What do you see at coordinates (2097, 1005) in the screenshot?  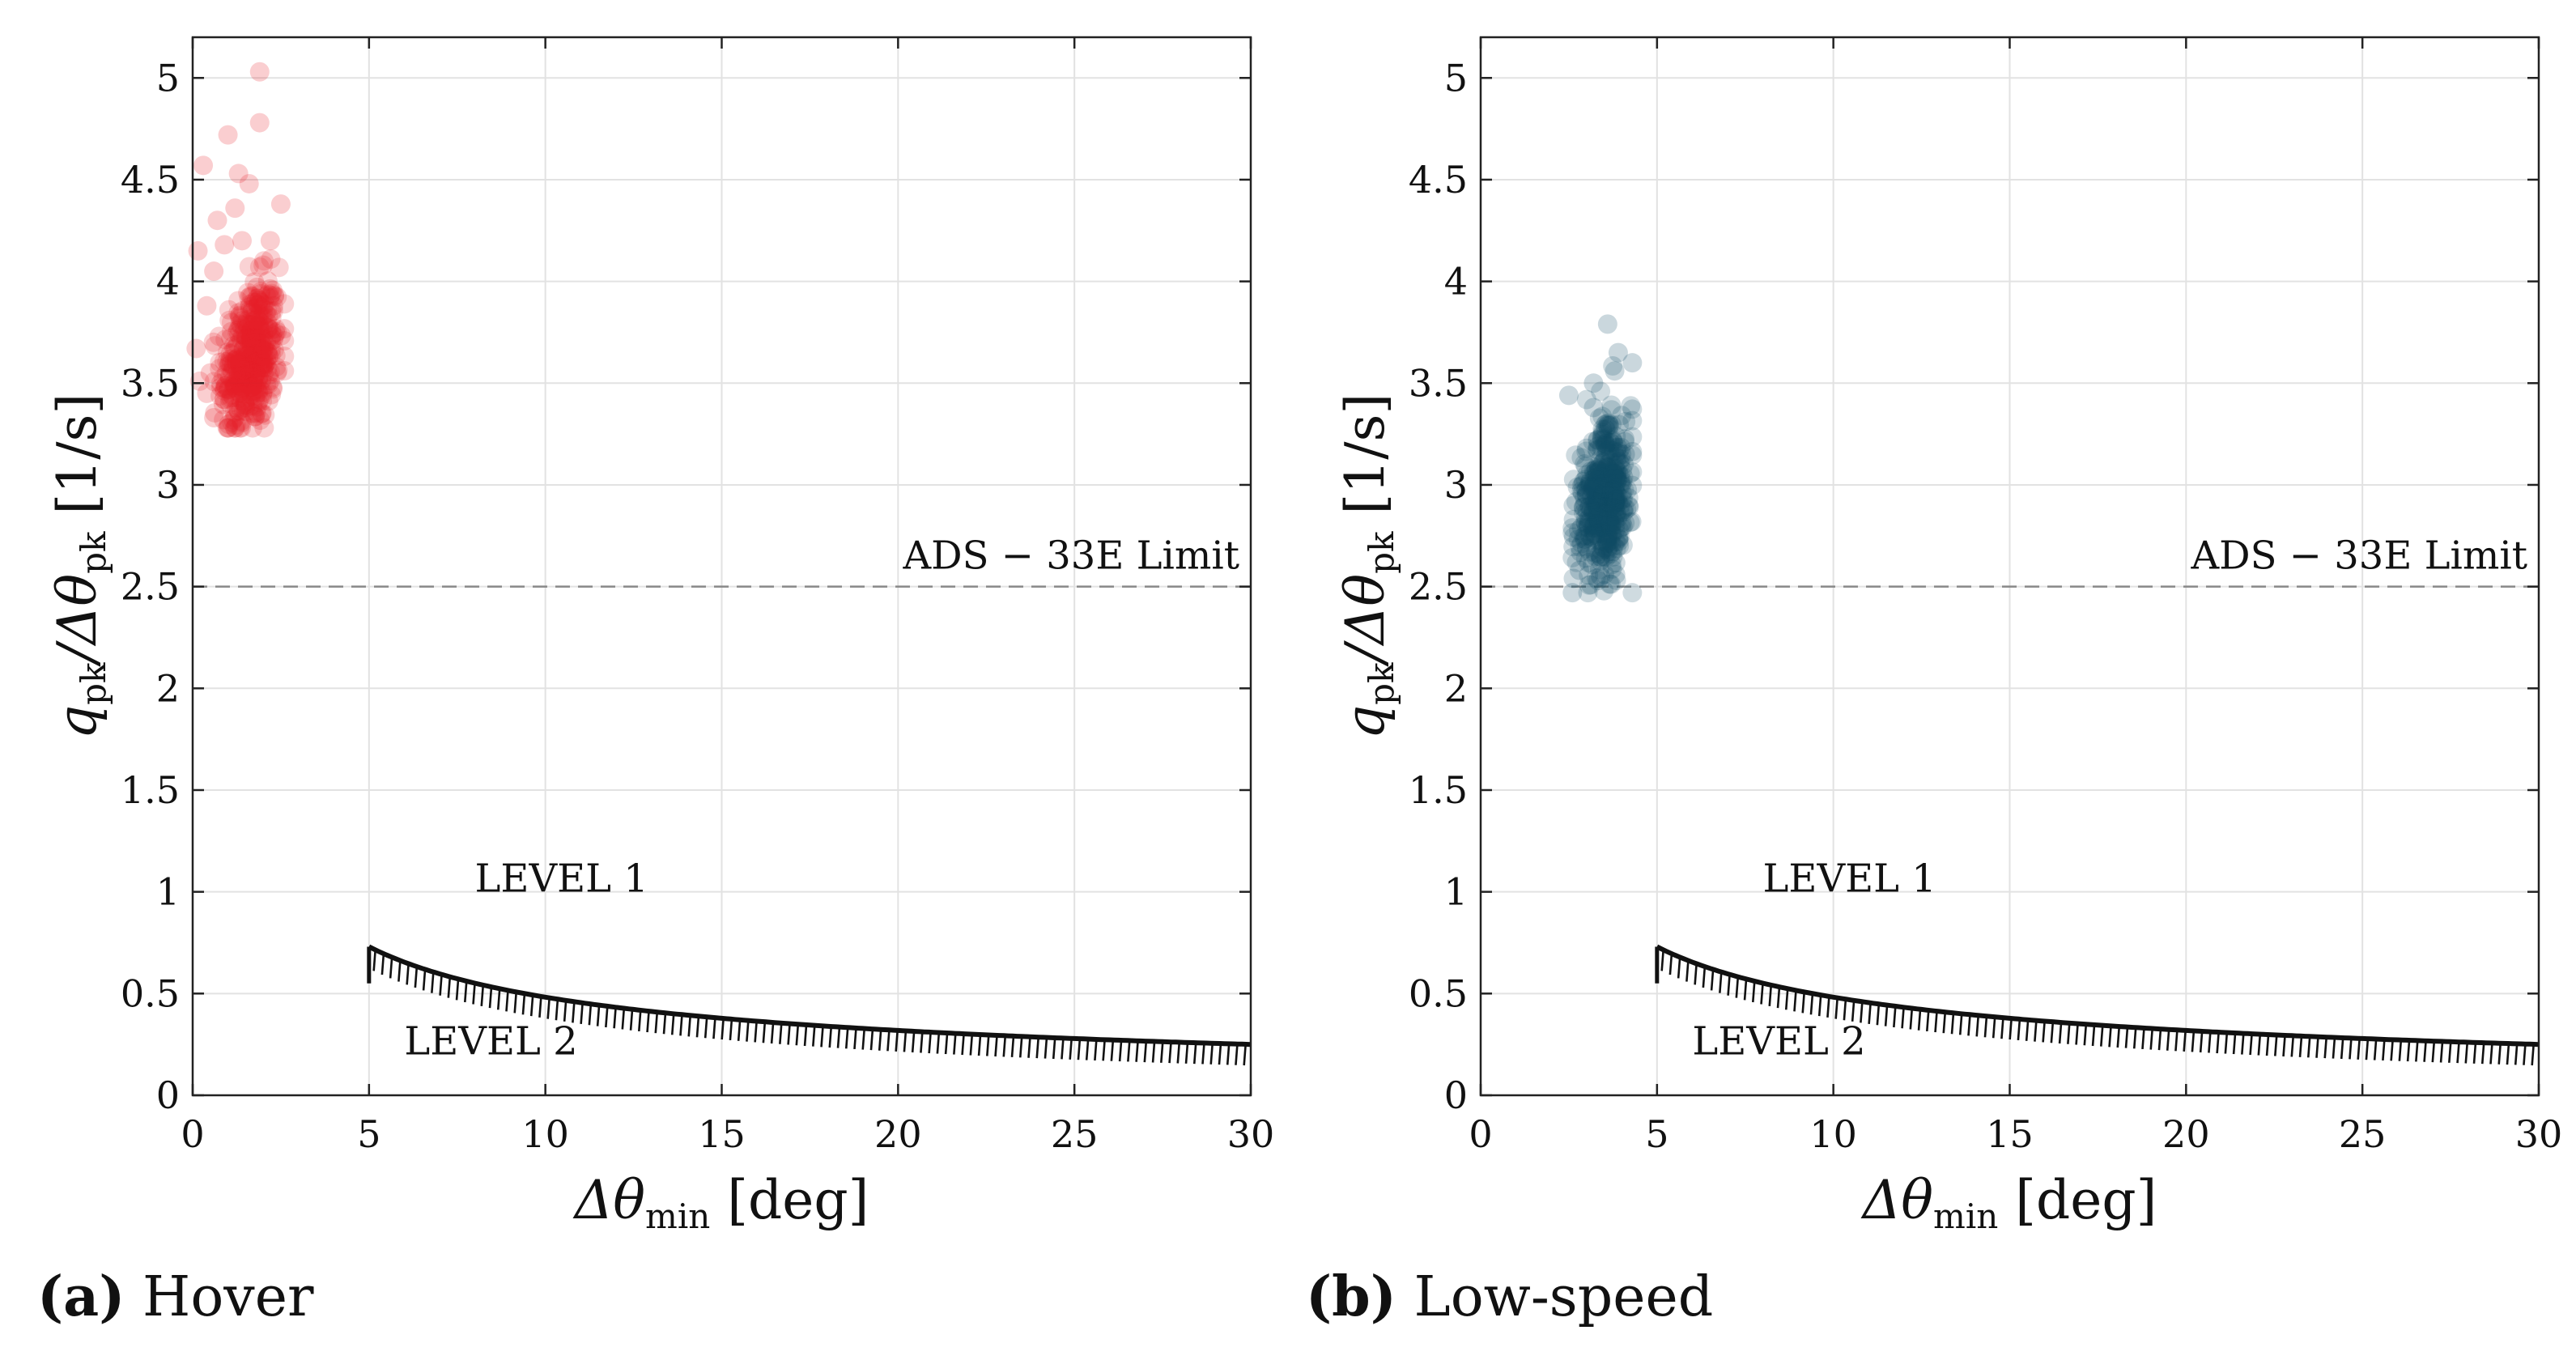 I see `level-boundary` at bounding box center [2097, 1005].